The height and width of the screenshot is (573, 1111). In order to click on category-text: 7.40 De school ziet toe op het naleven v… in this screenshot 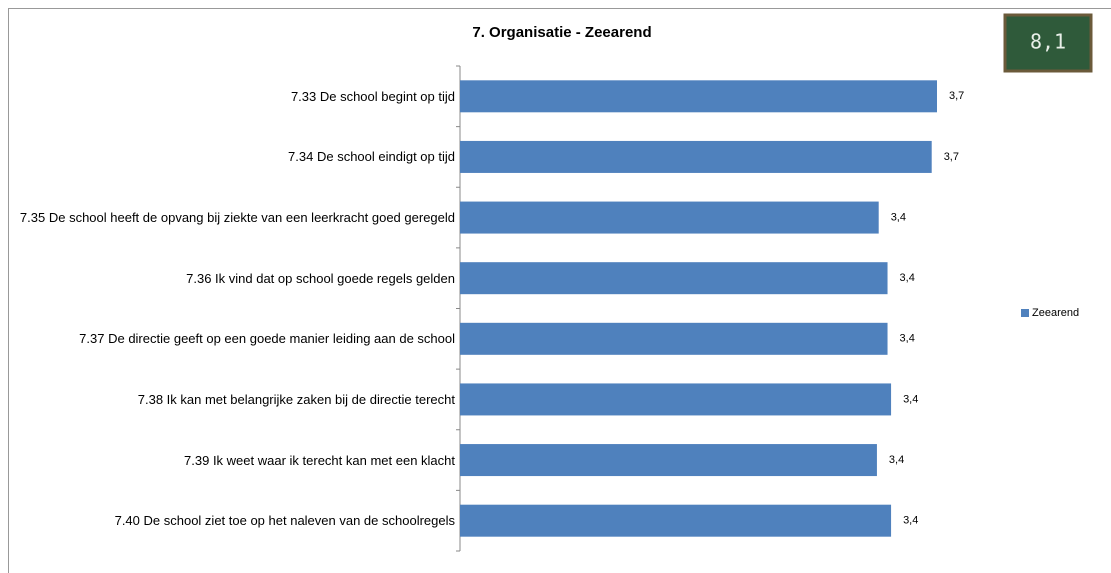, I will do `click(284, 521)`.